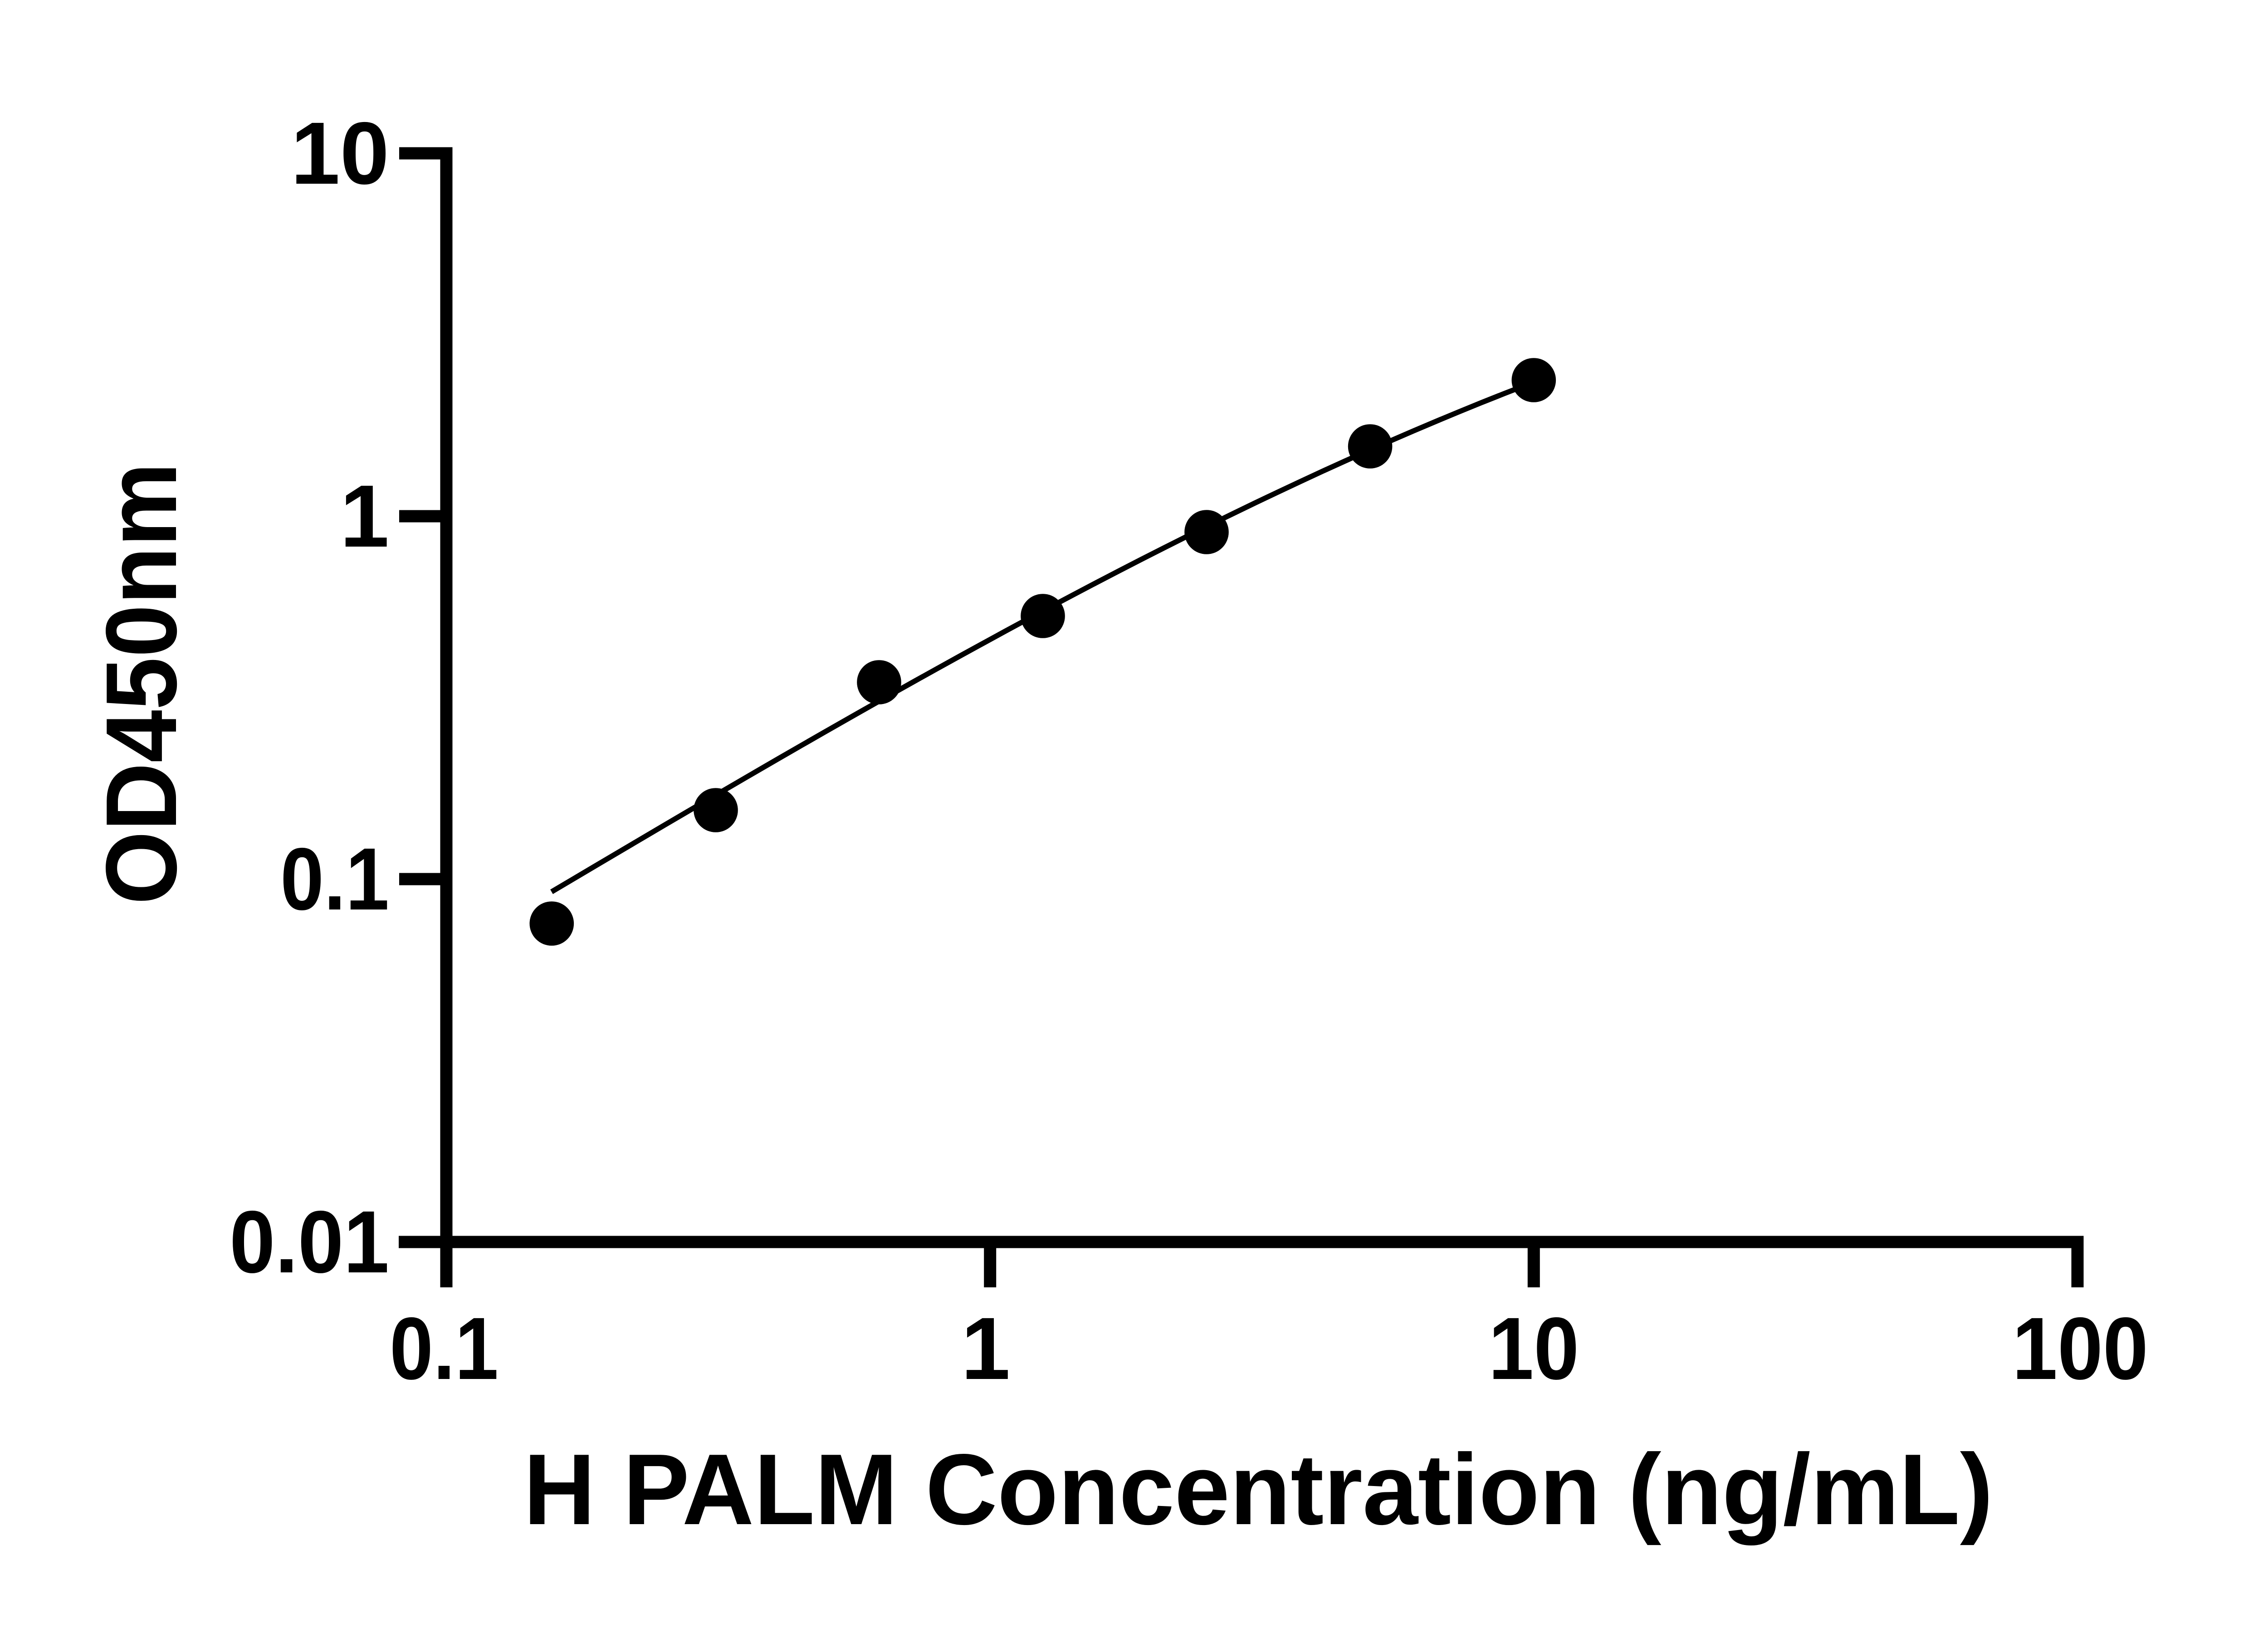  Describe the element at coordinates (141, 684) in the screenshot. I see `svg-text: OD450nm` at that location.